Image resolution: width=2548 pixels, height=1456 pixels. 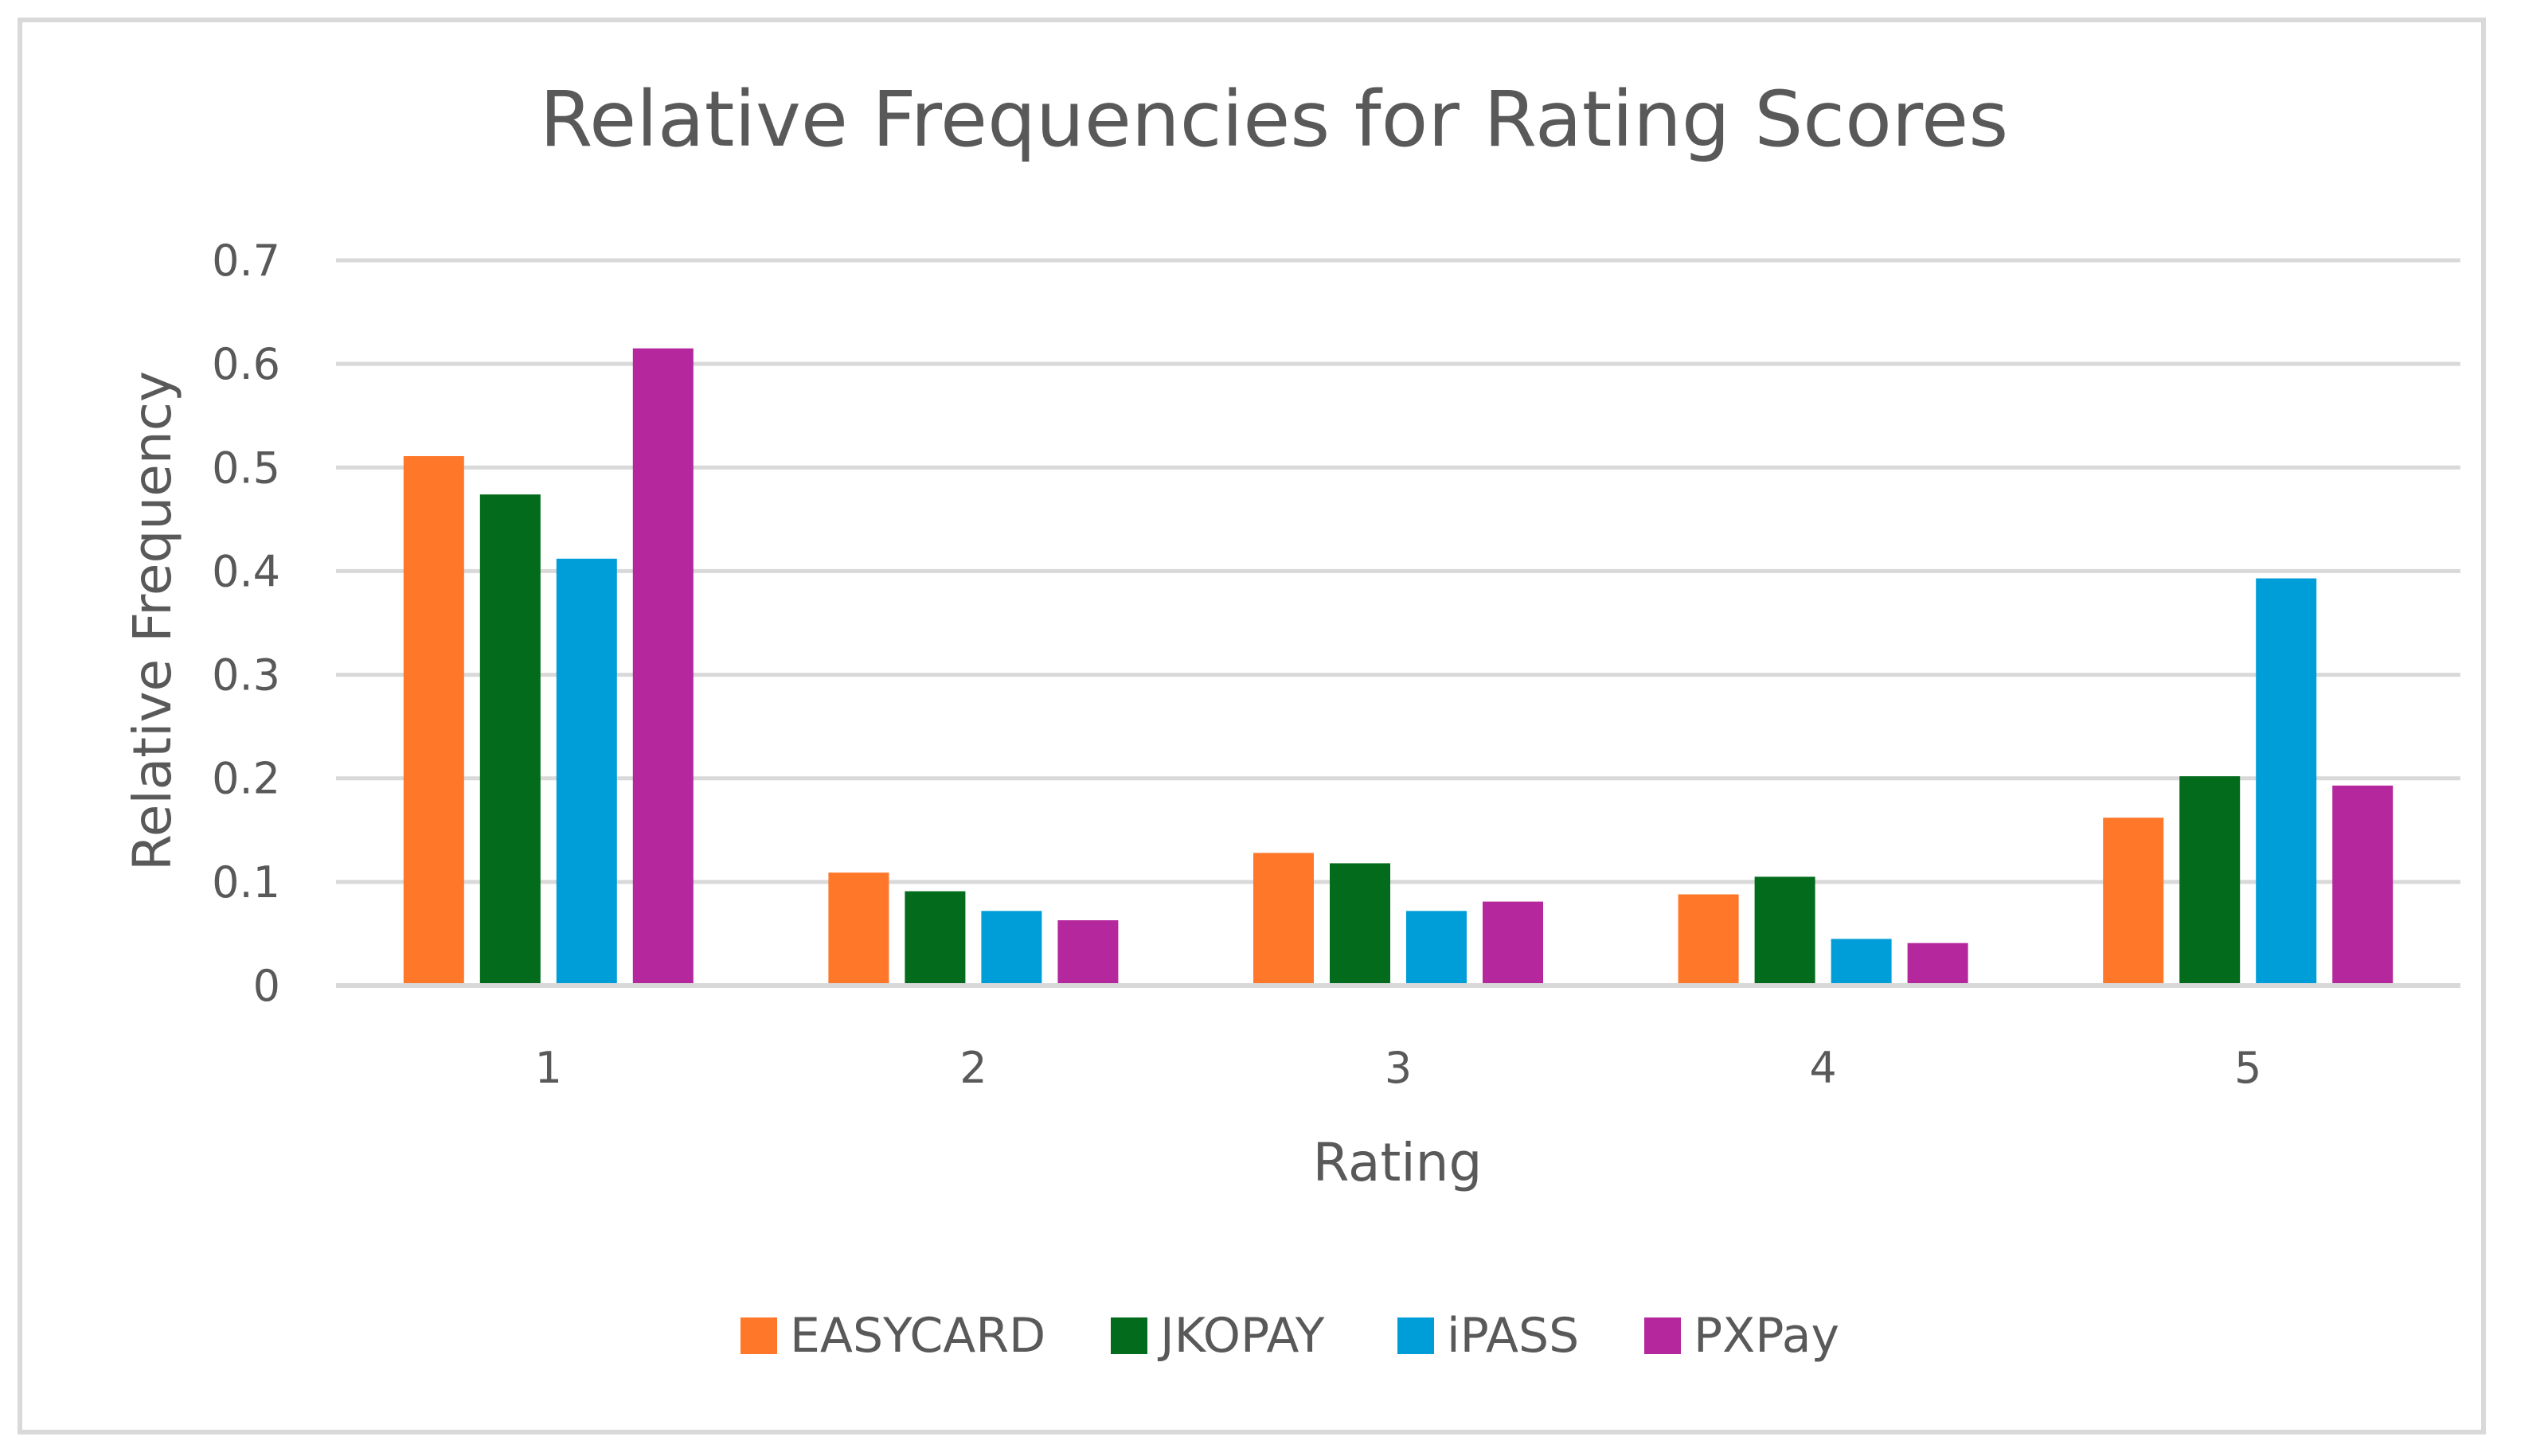 What do you see at coordinates (759, 1335) in the screenshot?
I see `legend-swatch-easycard` at bounding box center [759, 1335].